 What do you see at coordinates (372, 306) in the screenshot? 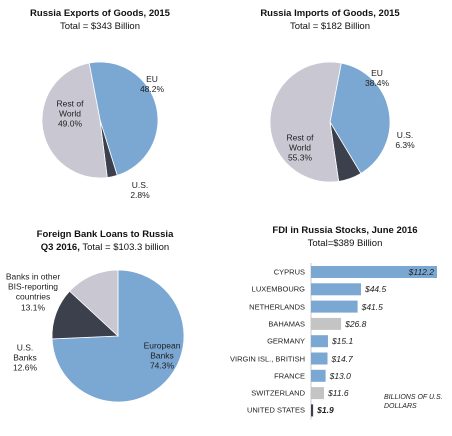
I see `value-label: $41.5` at bounding box center [372, 306].